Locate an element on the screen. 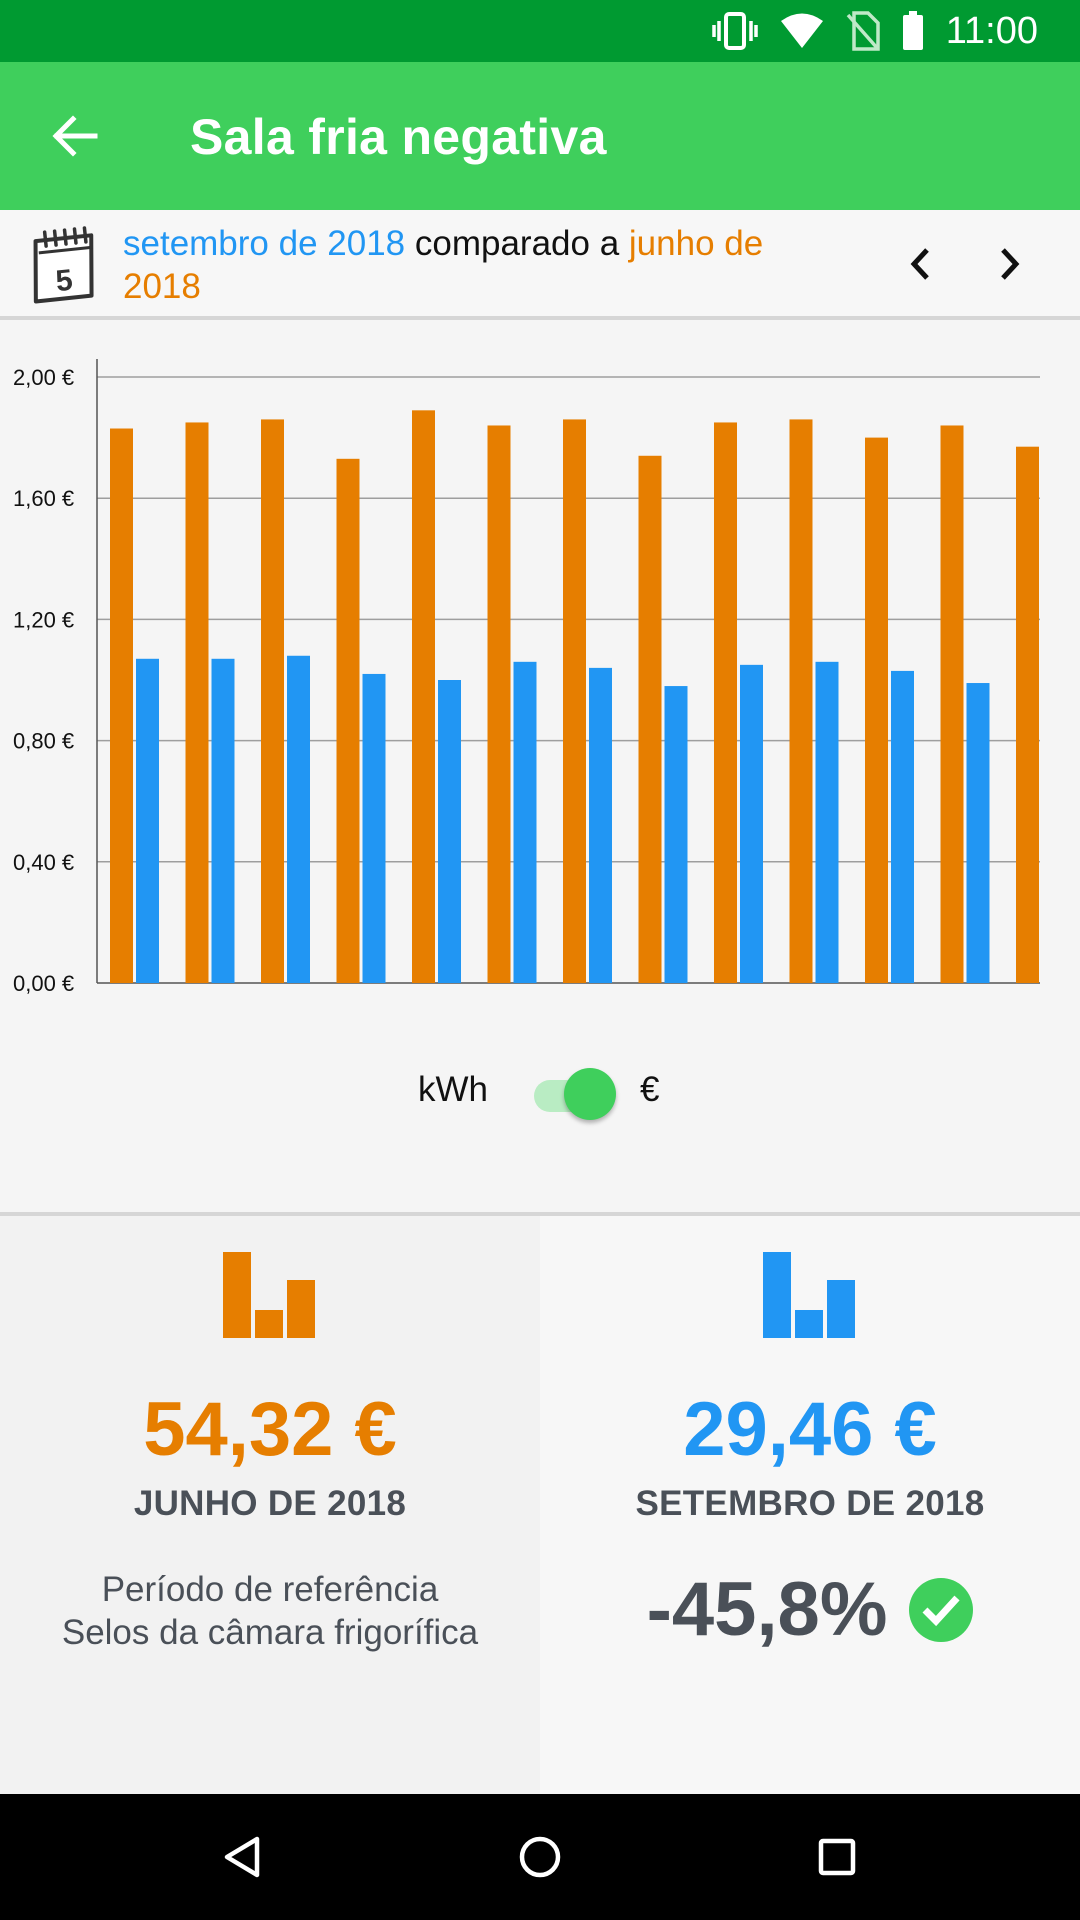  system-back-button is located at coordinates (241, 1857).